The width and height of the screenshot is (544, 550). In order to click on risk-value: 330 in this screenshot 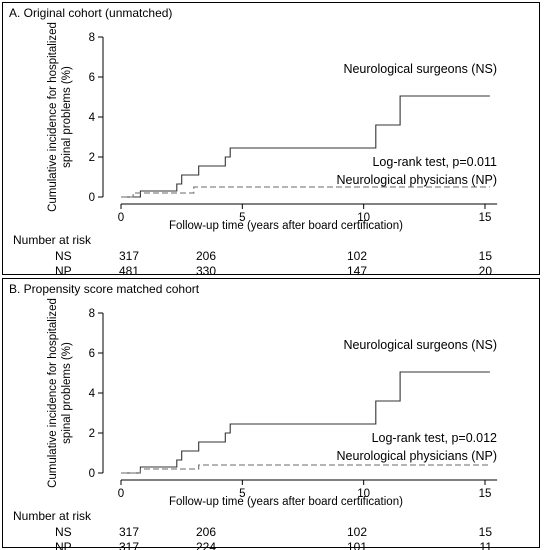, I will do `click(206, 271)`.